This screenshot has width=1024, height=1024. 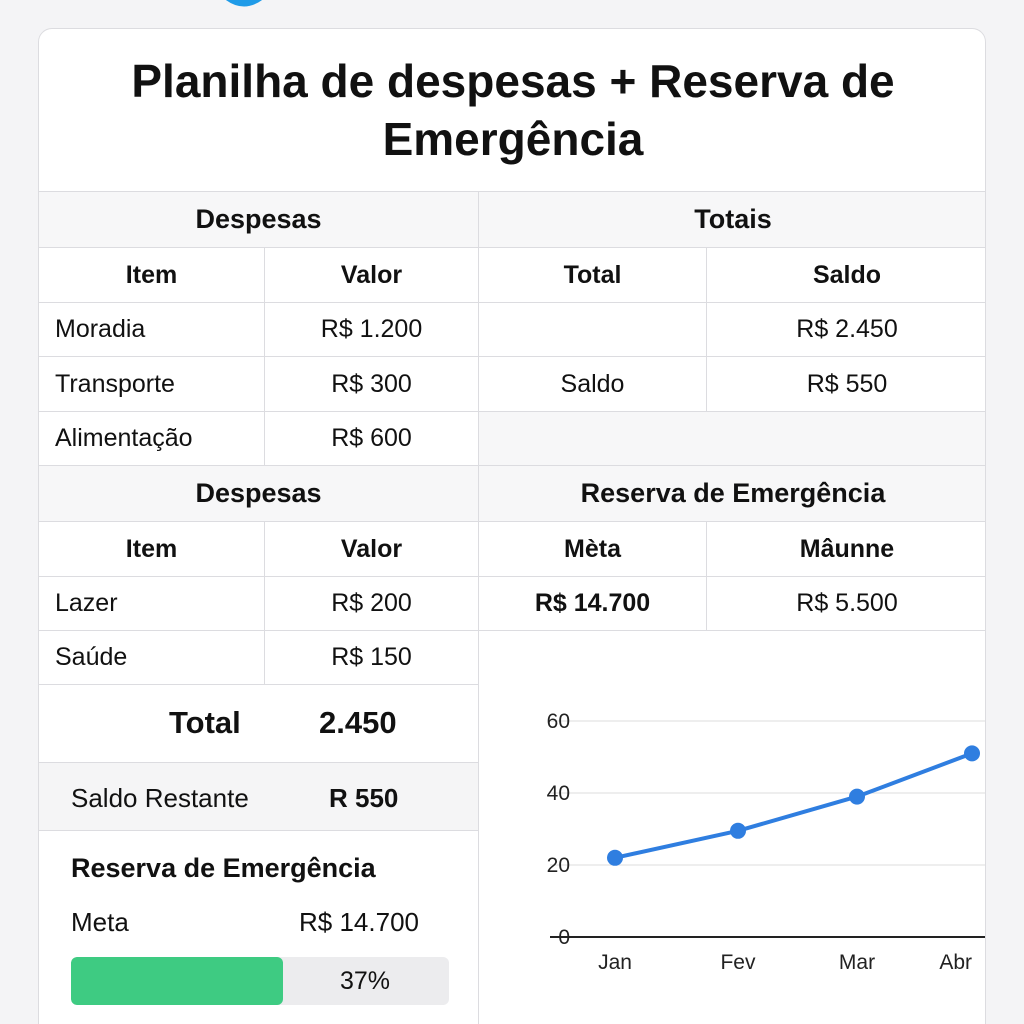 What do you see at coordinates (615, 962) in the screenshot?
I see `x-tick-label: Jan` at bounding box center [615, 962].